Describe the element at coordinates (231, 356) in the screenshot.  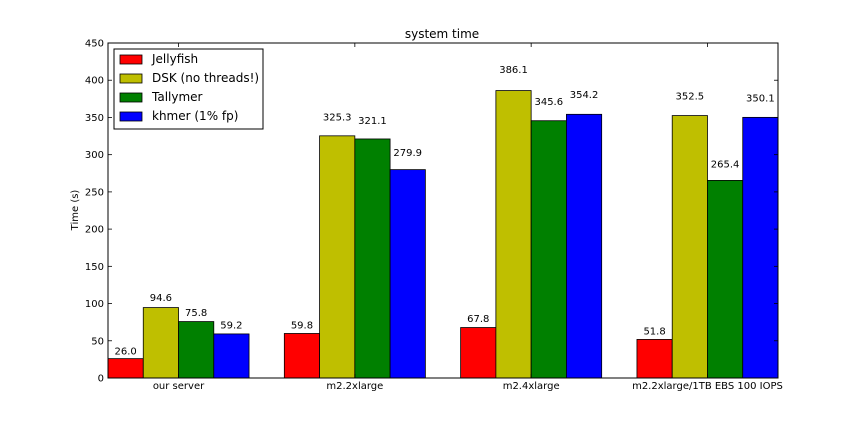
I see `bar-khmer-1-fp--0` at that location.